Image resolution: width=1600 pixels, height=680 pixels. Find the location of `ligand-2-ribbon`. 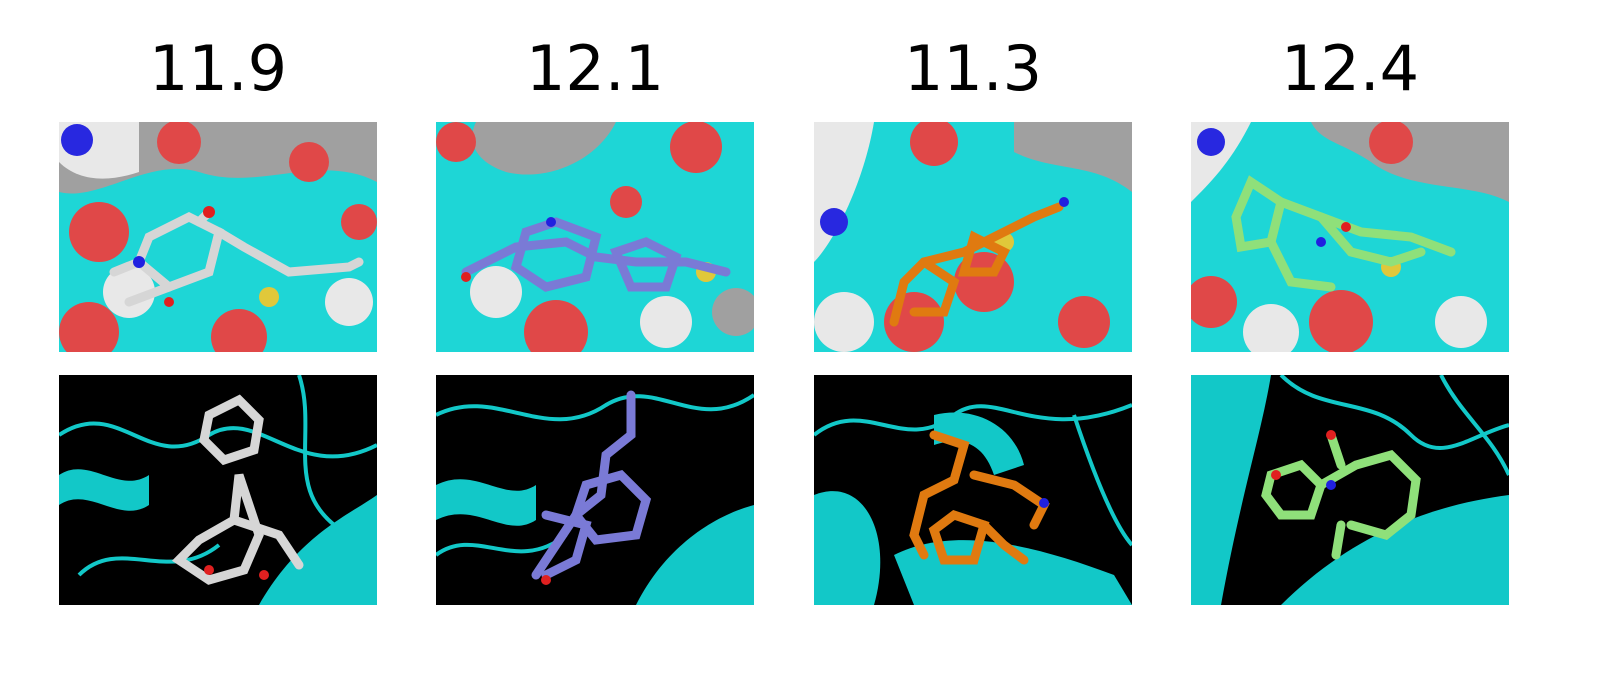

ligand-2-ribbon is located at coordinates (591, 485).